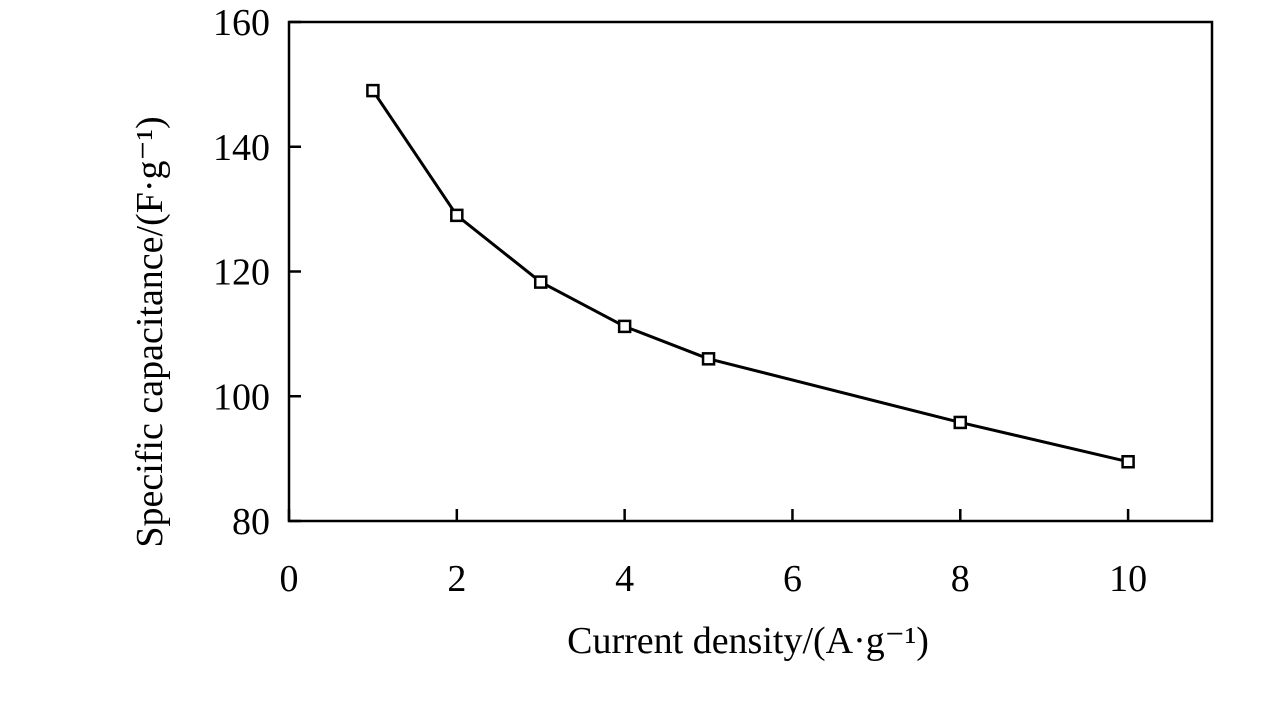 The width and height of the screenshot is (1276, 709). What do you see at coordinates (289, 579) in the screenshot?
I see `x-tick-label: 0` at bounding box center [289, 579].